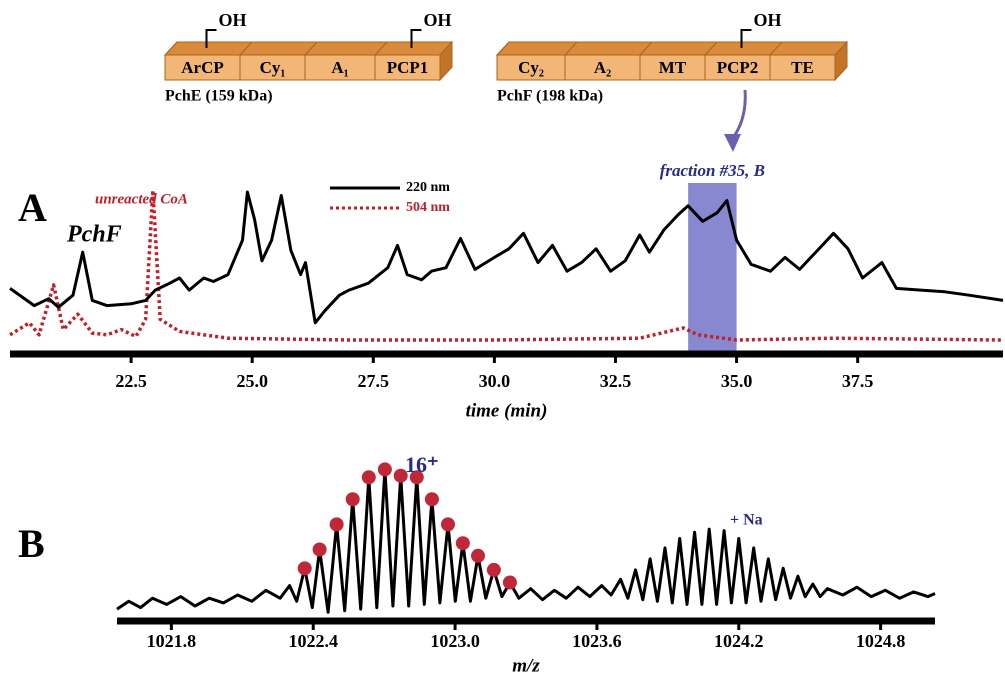  What do you see at coordinates (219, 96) in the screenshot?
I see `protein-name: PchE (159 kDa)` at bounding box center [219, 96].